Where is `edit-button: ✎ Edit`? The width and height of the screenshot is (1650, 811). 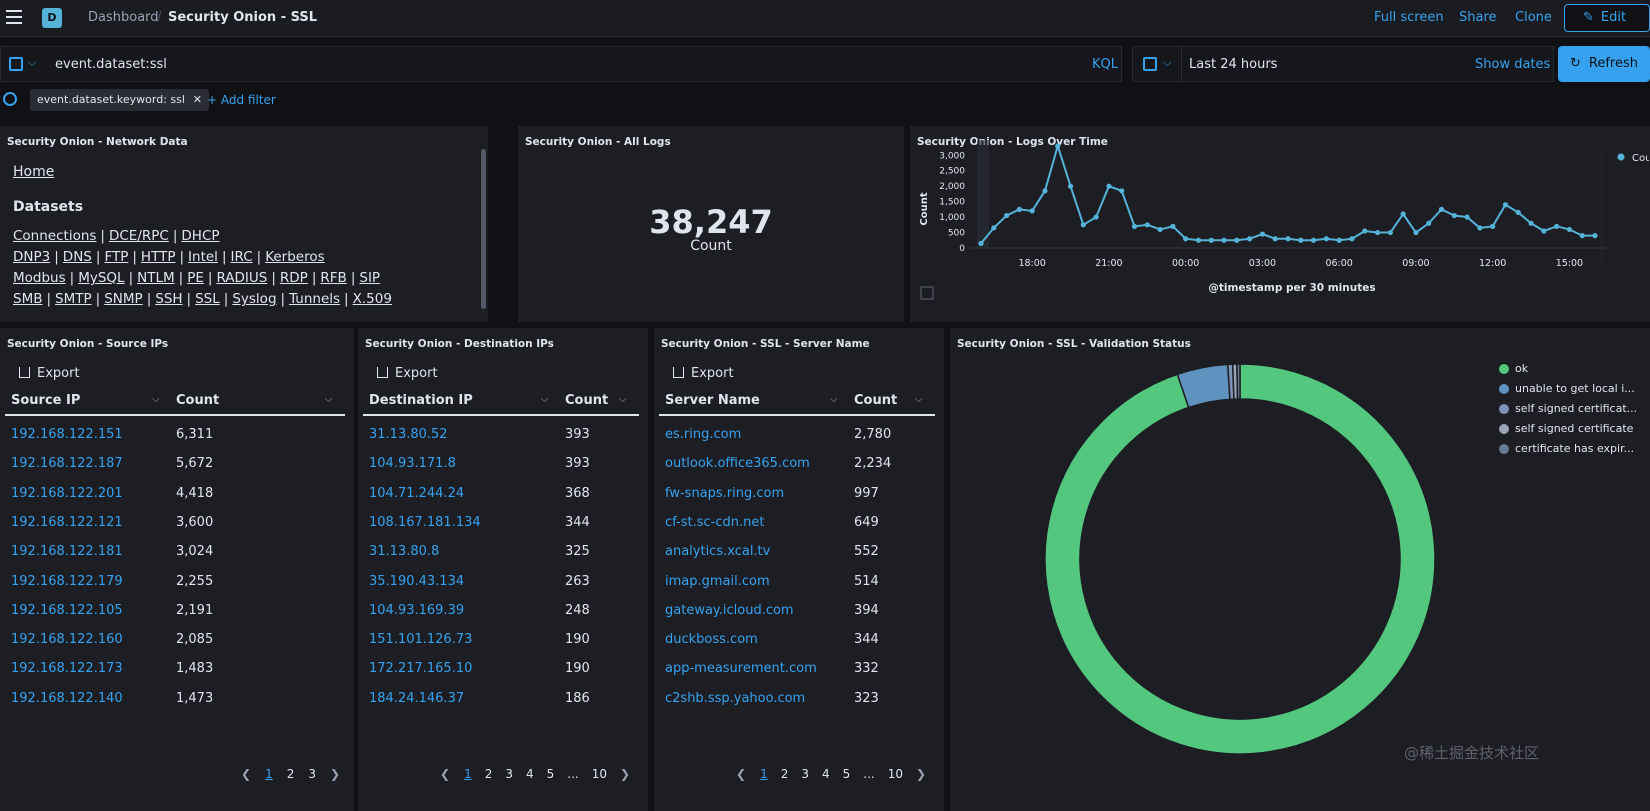 edit-button: ✎ Edit is located at coordinates (1607, 18).